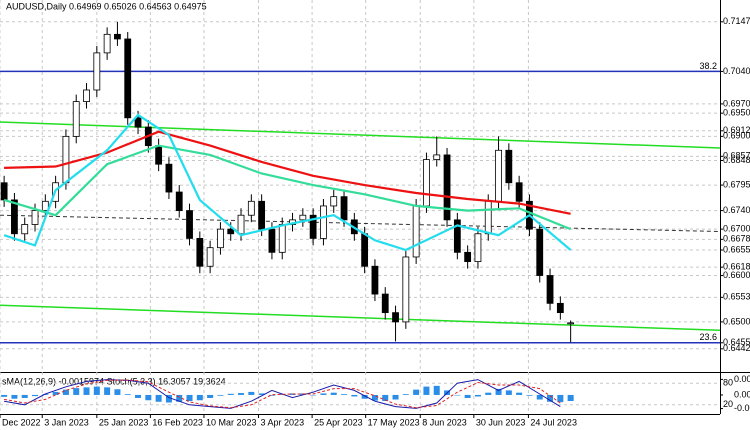  I want to click on y-tick-label: 0.6857, so click(736, 156).